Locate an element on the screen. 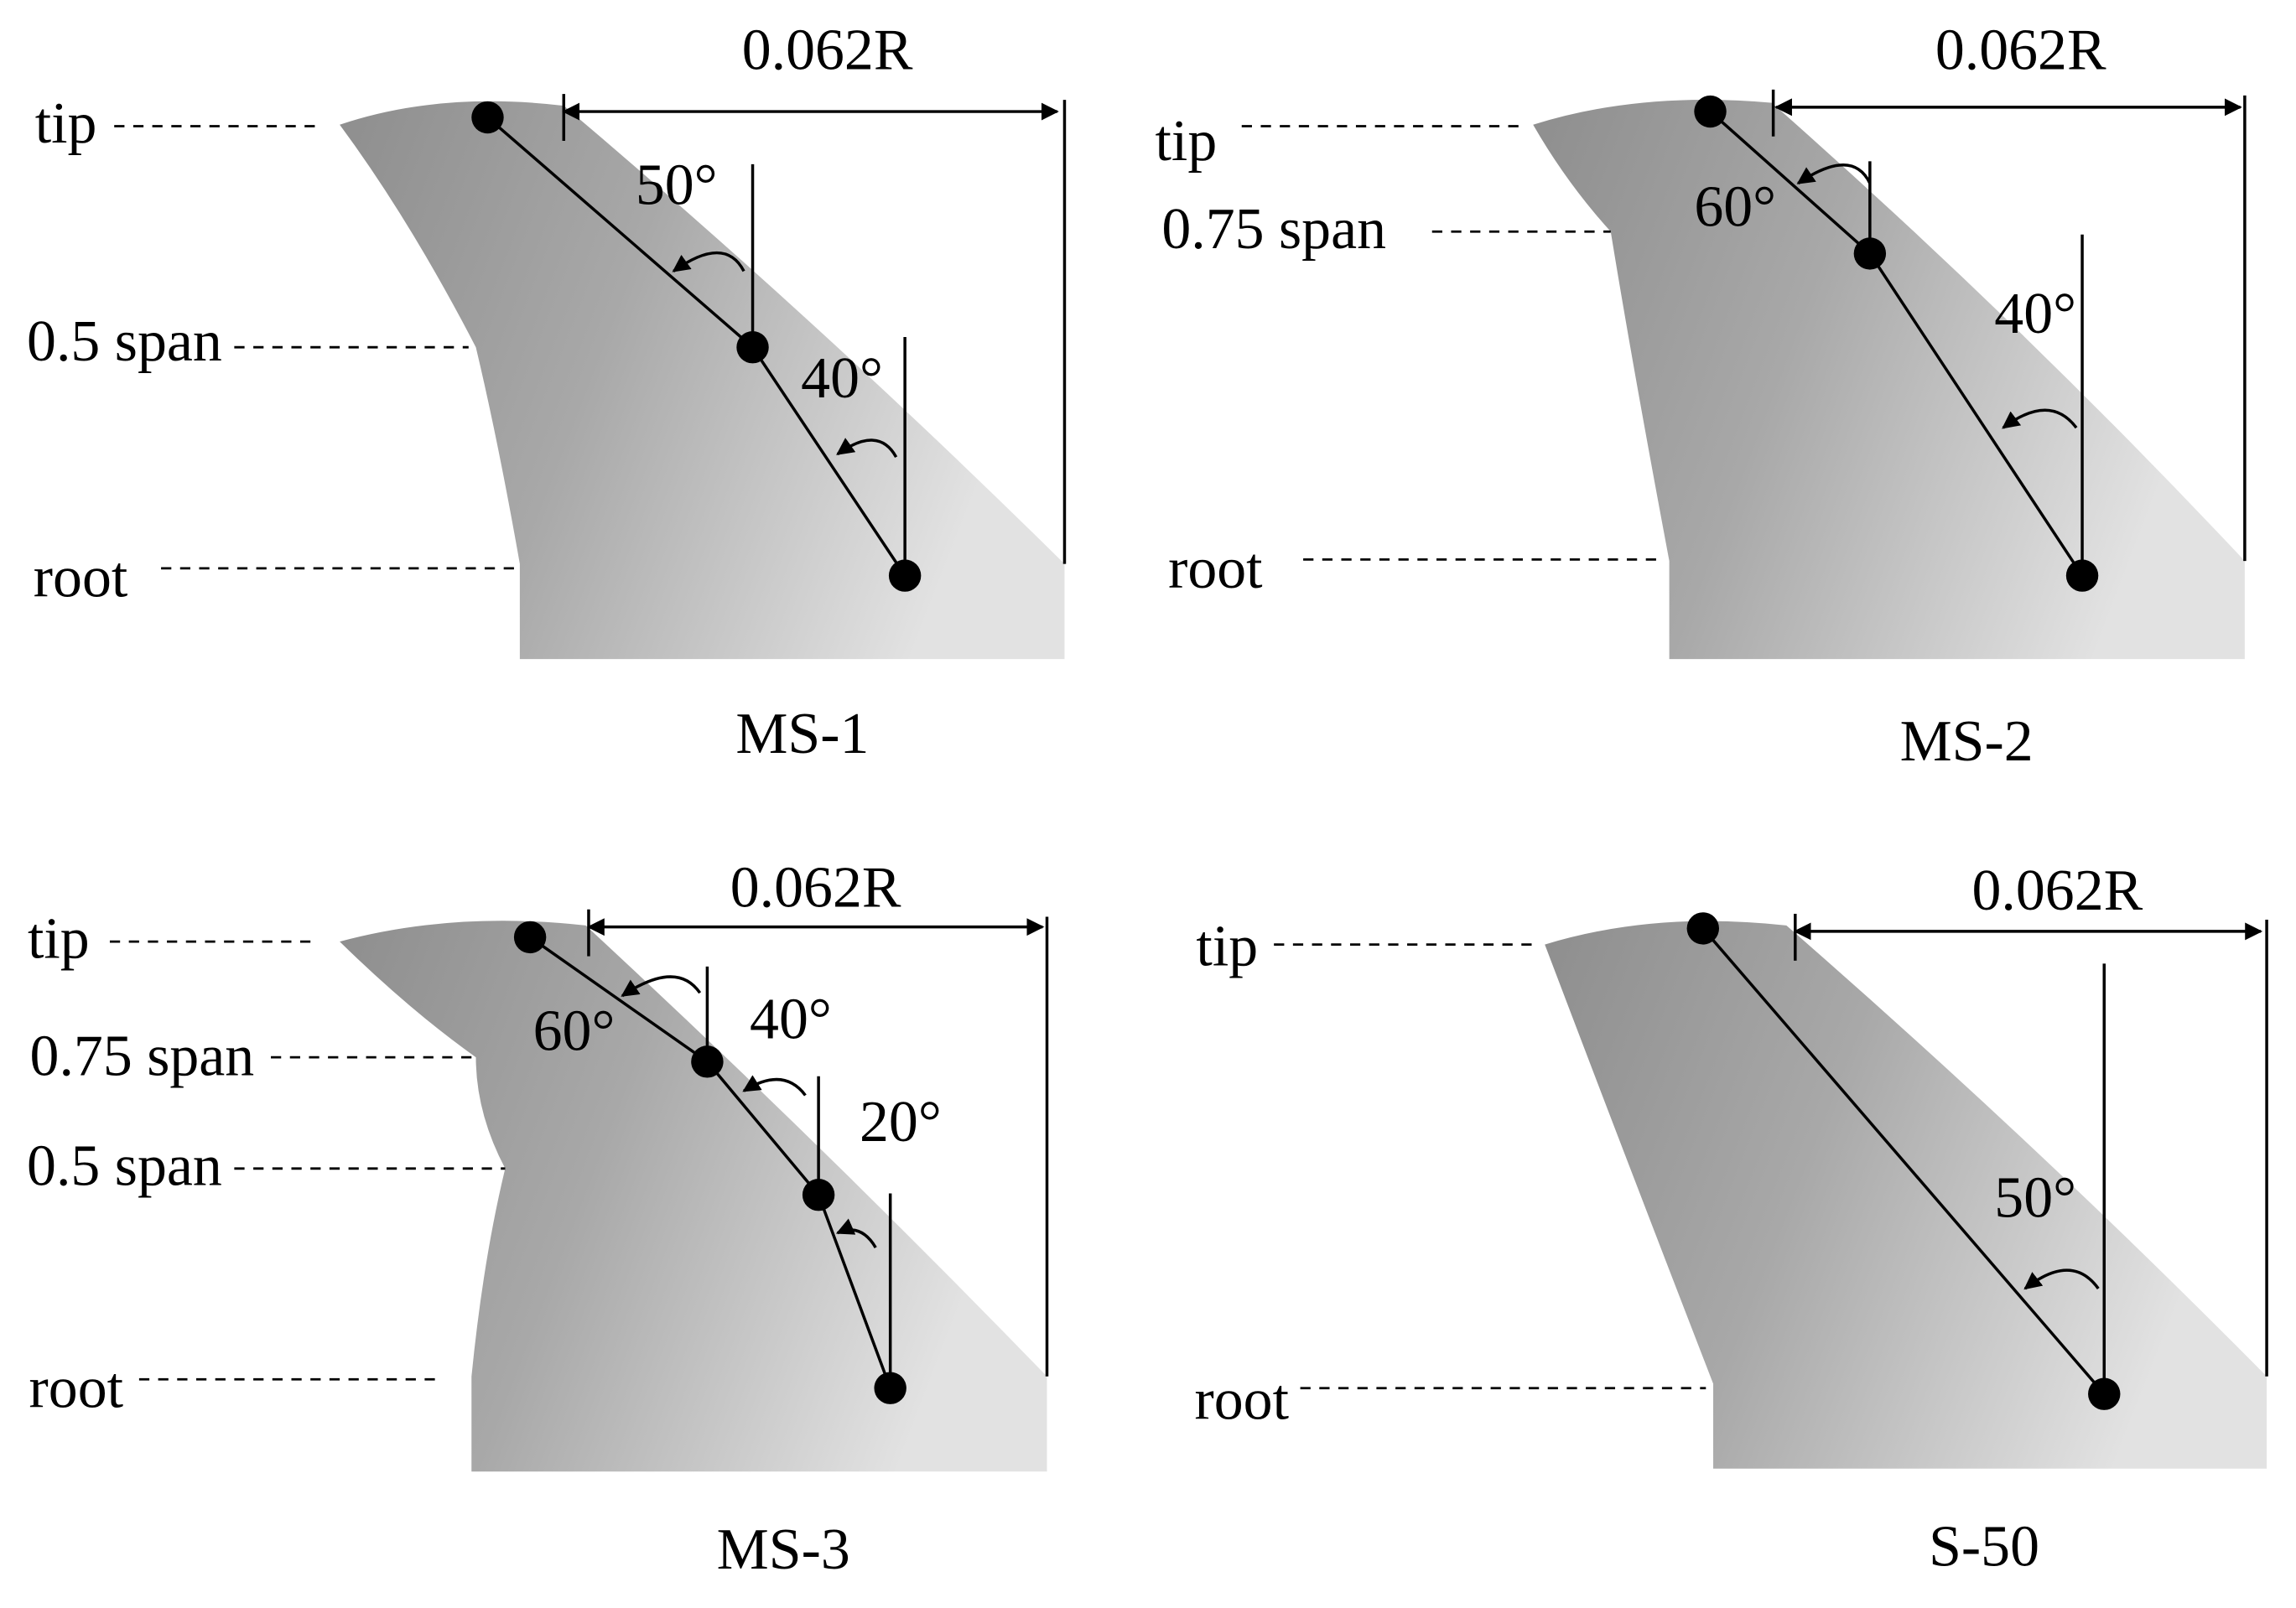 The height and width of the screenshot is (1608, 2296). panel-name: MS-1 is located at coordinates (802, 734).